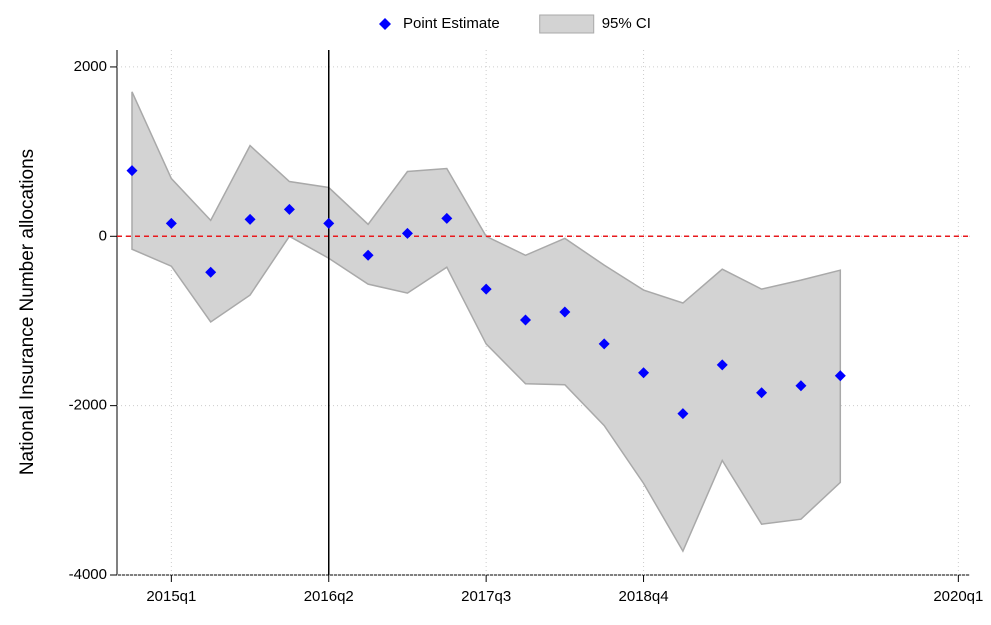  What do you see at coordinates (103, 235) in the screenshot?
I see `y-tick-label: 0` at bounding box center [103, 235].